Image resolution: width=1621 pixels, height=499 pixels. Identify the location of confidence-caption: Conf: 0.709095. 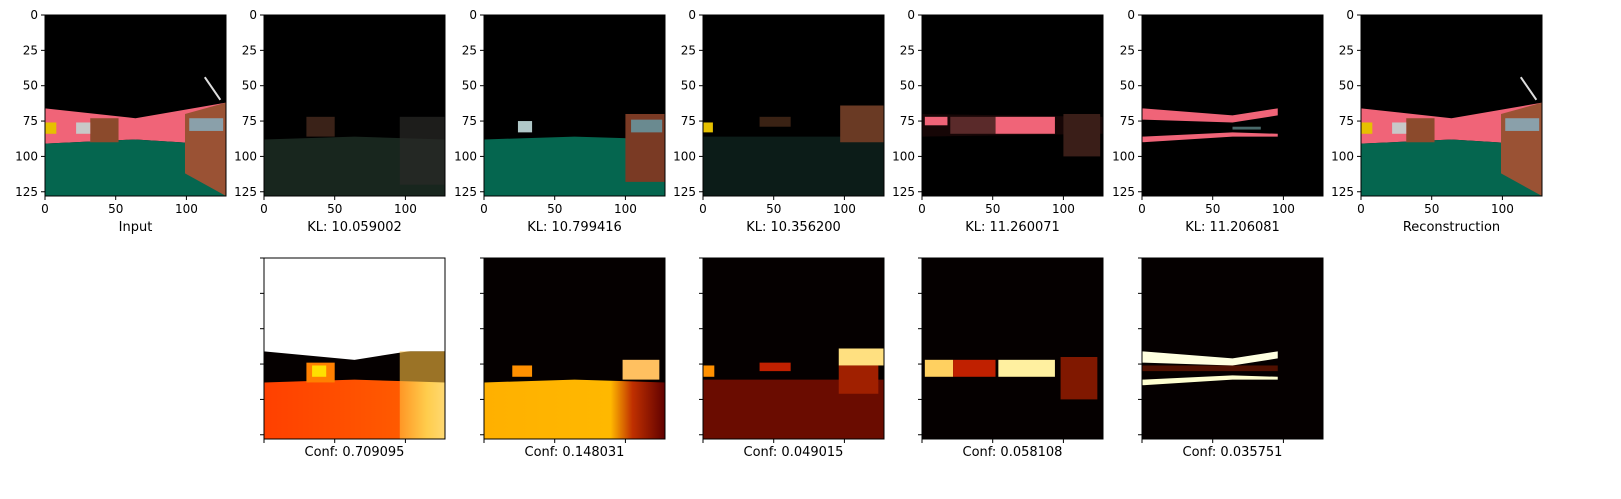
(355, 452).